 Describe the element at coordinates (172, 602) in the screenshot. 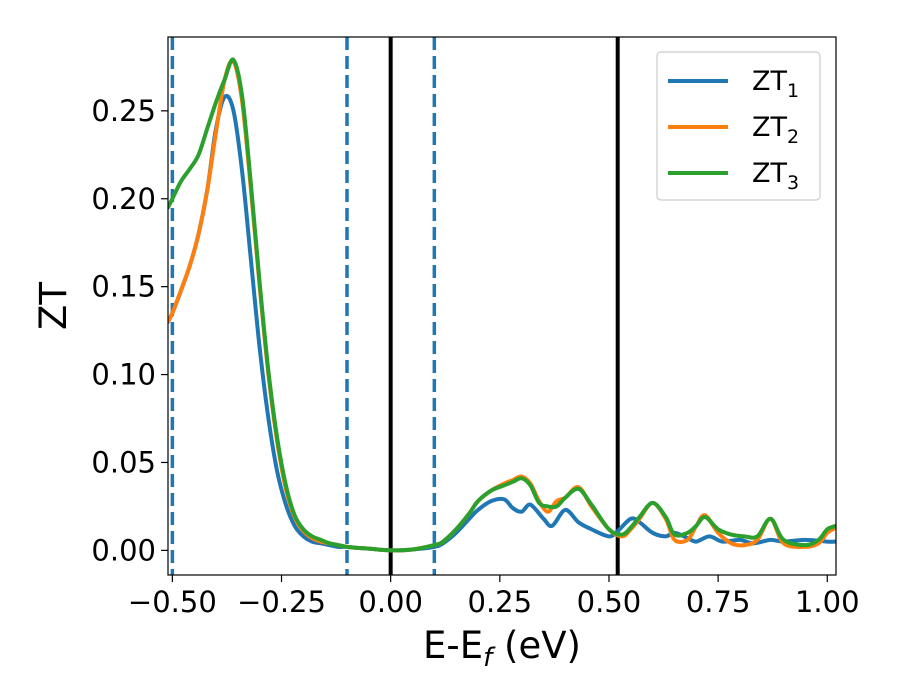

I see `x-tick-label: −0.50` at that location.